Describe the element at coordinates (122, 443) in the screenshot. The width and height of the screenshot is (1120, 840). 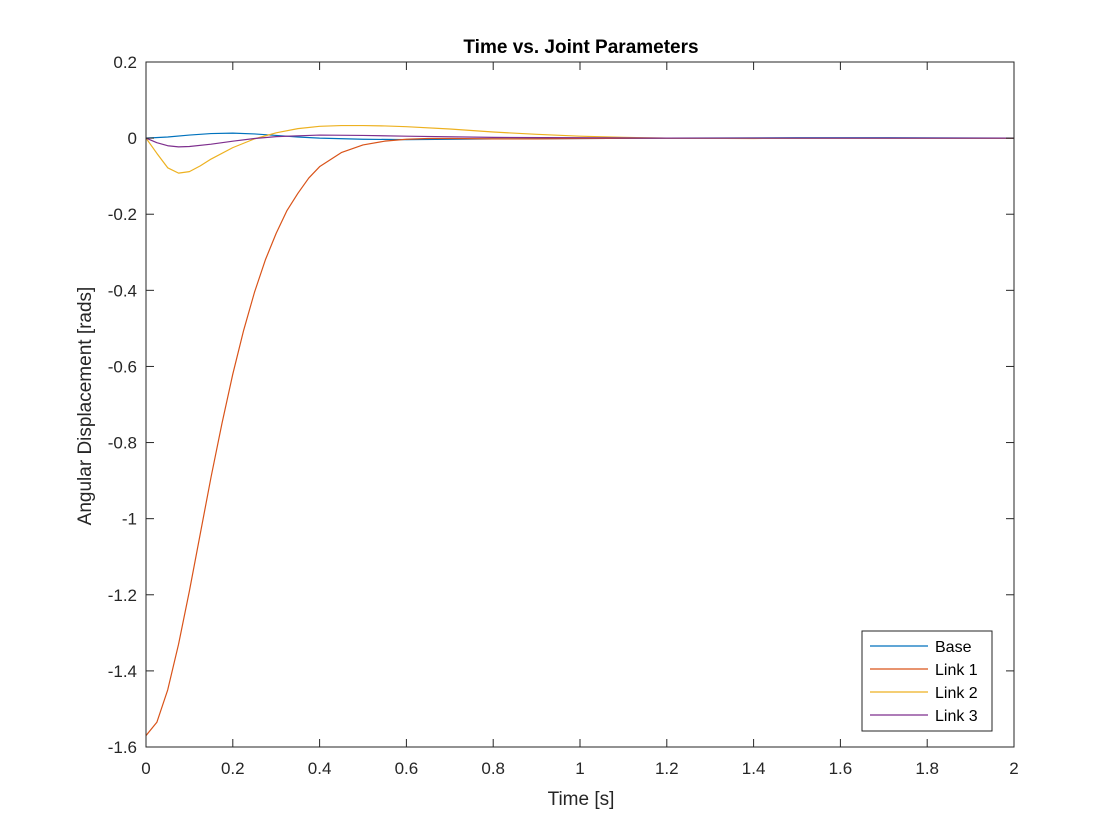
I see `y-tick-label: -0.8` at that location.